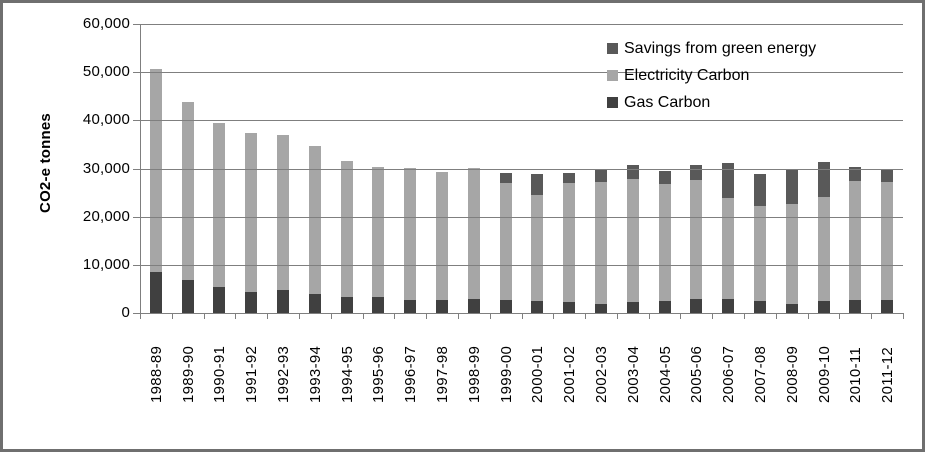 The height and width of the screenshot is (452, 925). What do you see at coordinates (106, 168) in the screenshot?
I see `y-axis-tick-label: 30,000` at bounding box center [106, 168].